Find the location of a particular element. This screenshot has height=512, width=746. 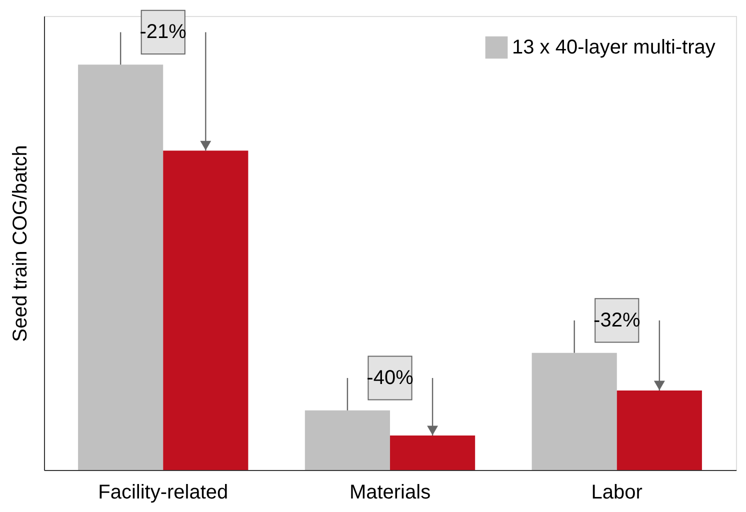

y-axis-title: Seed train COG/batch is located at coordinates (21, 243).